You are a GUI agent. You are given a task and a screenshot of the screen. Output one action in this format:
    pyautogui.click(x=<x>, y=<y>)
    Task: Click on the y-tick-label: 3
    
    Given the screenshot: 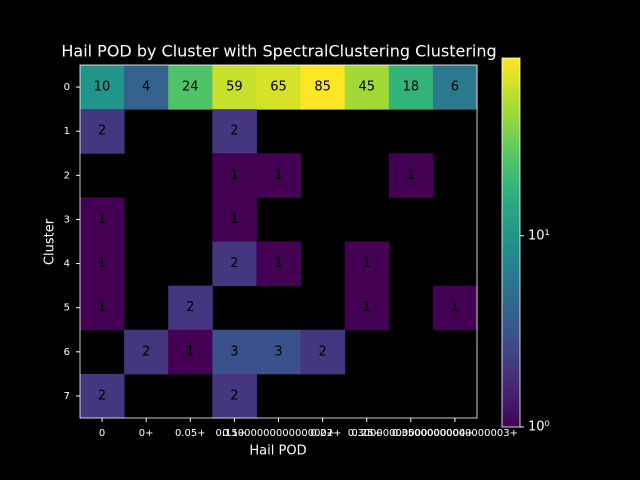 What is the action you would take?
    pyautogui.click(x=67, y=219)
    